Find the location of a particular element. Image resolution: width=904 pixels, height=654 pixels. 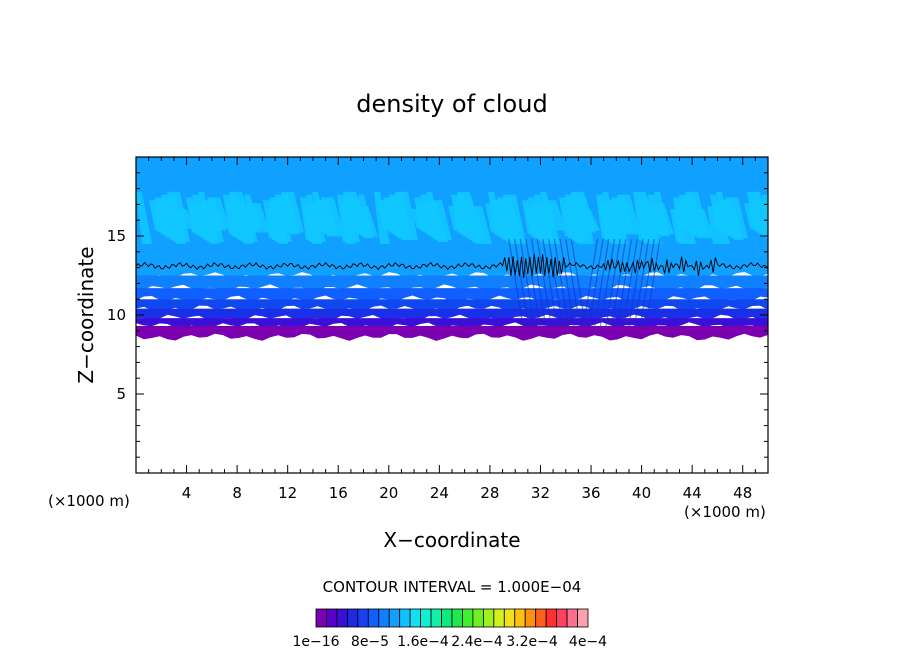

colorbar-labels: 1e−16 8e−5 1.6e−4 2.4e−4 3.2e−4 4e−4 is located at coordinates (449, 642).